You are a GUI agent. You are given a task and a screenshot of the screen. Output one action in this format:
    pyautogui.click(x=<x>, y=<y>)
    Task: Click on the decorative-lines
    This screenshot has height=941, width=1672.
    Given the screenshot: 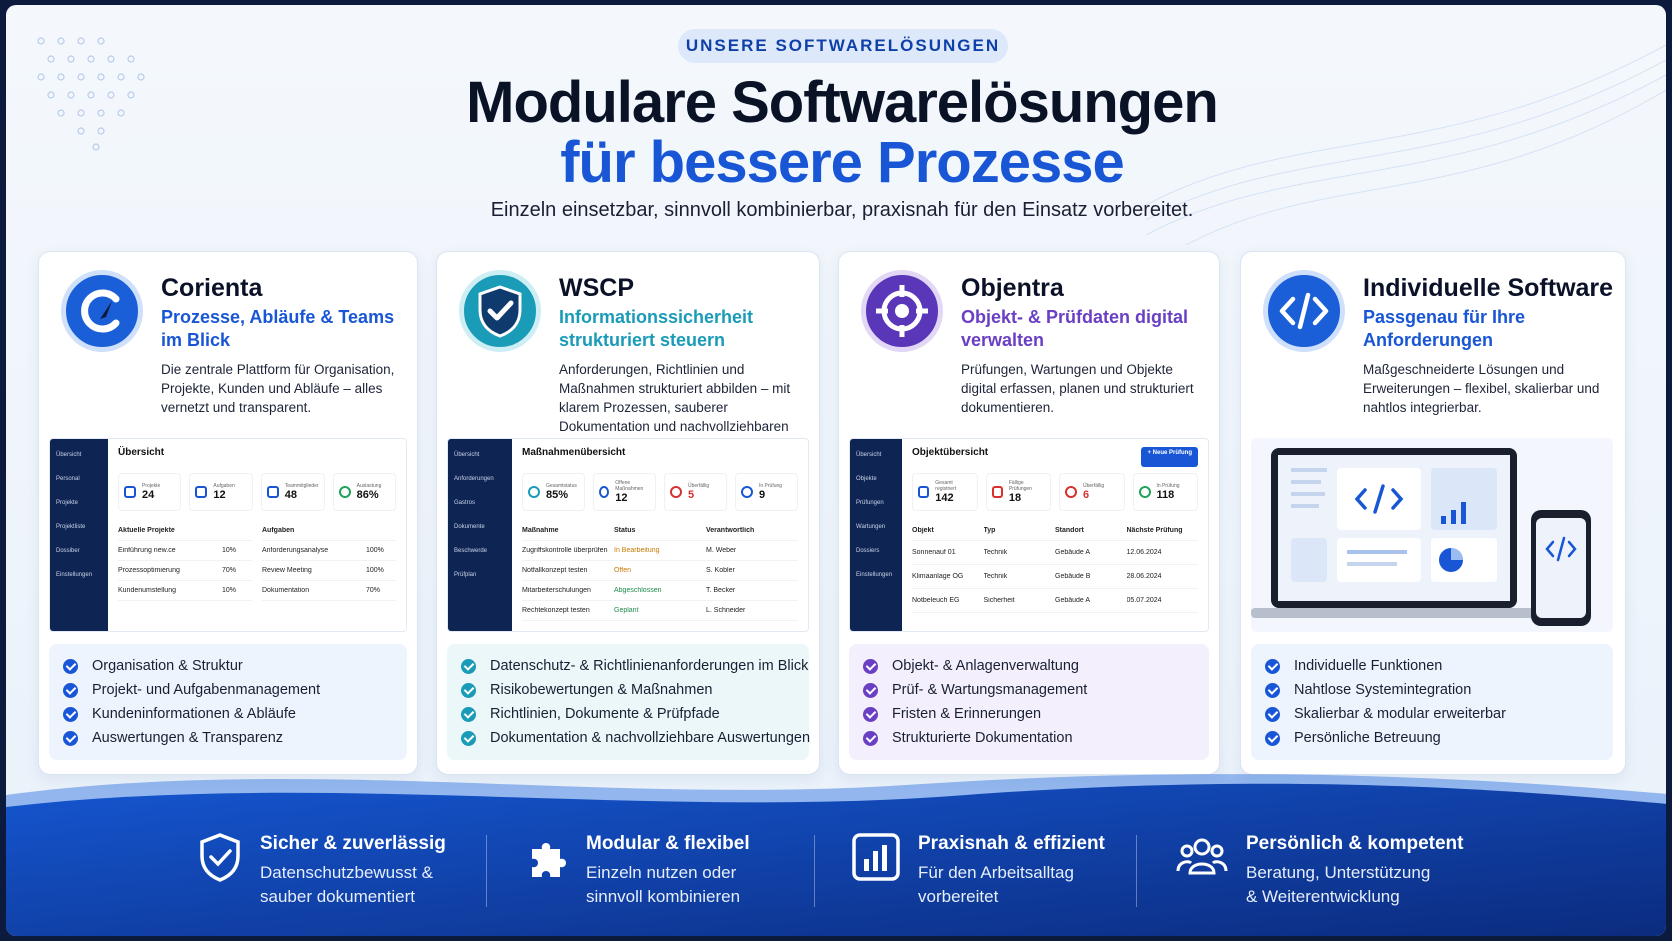 What is the action you would take?
    pyautogui.click(x=1406, y=144)
    